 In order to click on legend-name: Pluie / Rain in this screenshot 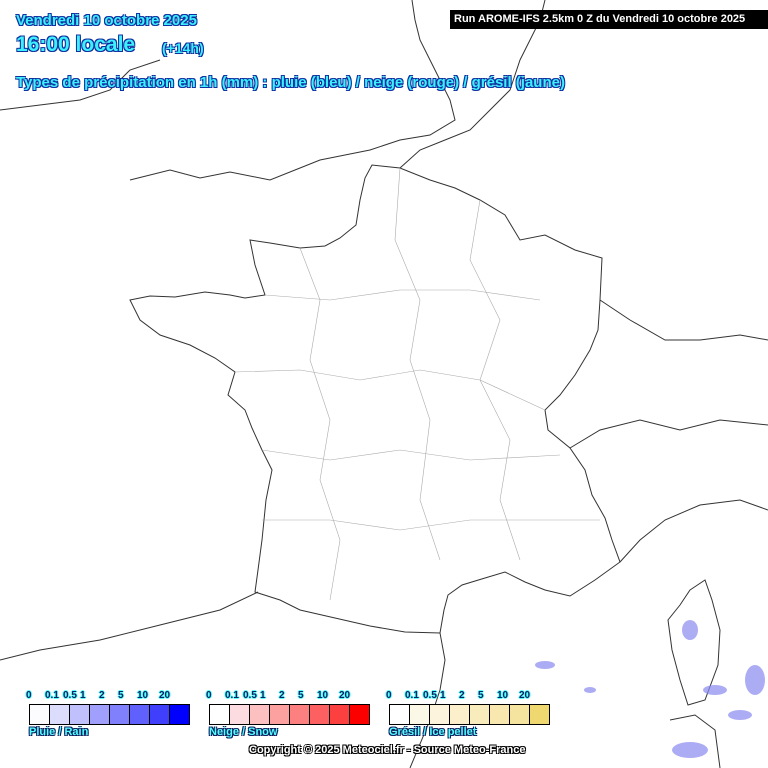, I will do `click(59, 732)`.